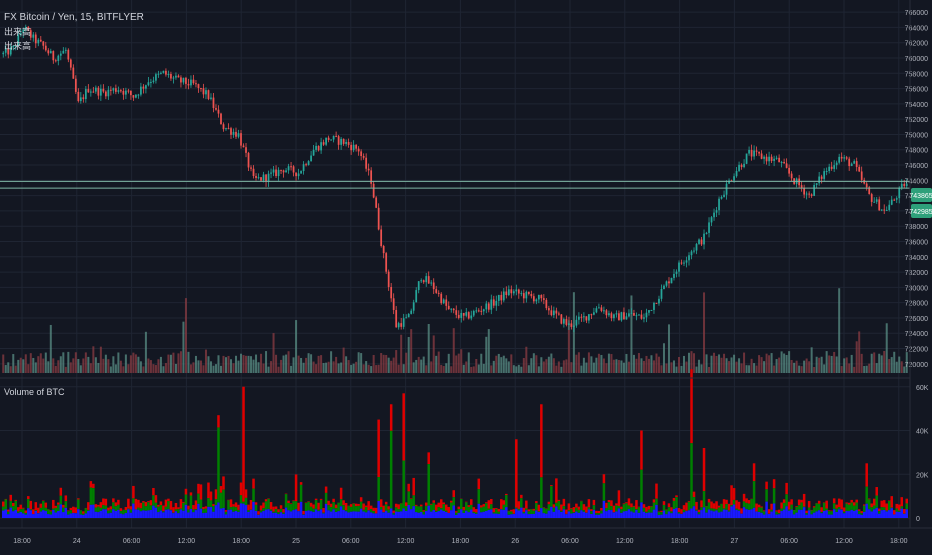 The height and width of the screenshot is (555, 932). What do you see at coordinates (34, 392) in the screenshot?
I see `volume-pane-title: Volume of BTC` at bounding box center [34, 392].